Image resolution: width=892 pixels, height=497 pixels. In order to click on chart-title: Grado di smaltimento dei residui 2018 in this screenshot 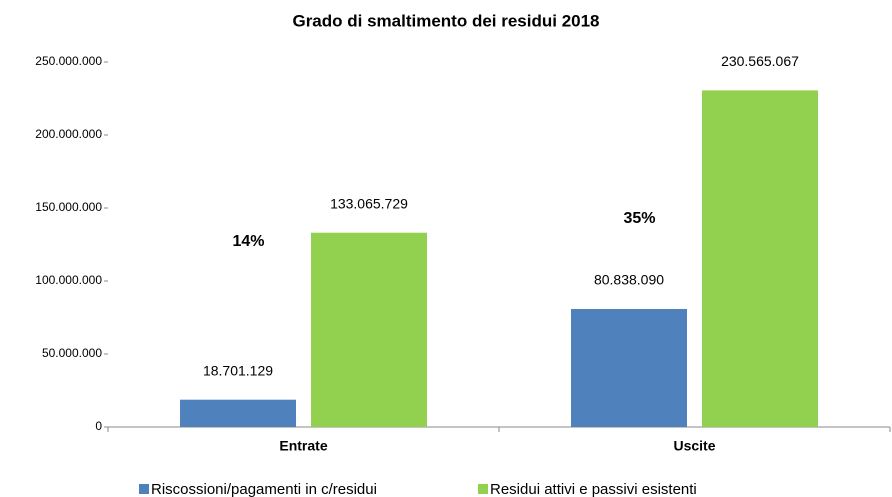, I will do `click(445, 20)`.